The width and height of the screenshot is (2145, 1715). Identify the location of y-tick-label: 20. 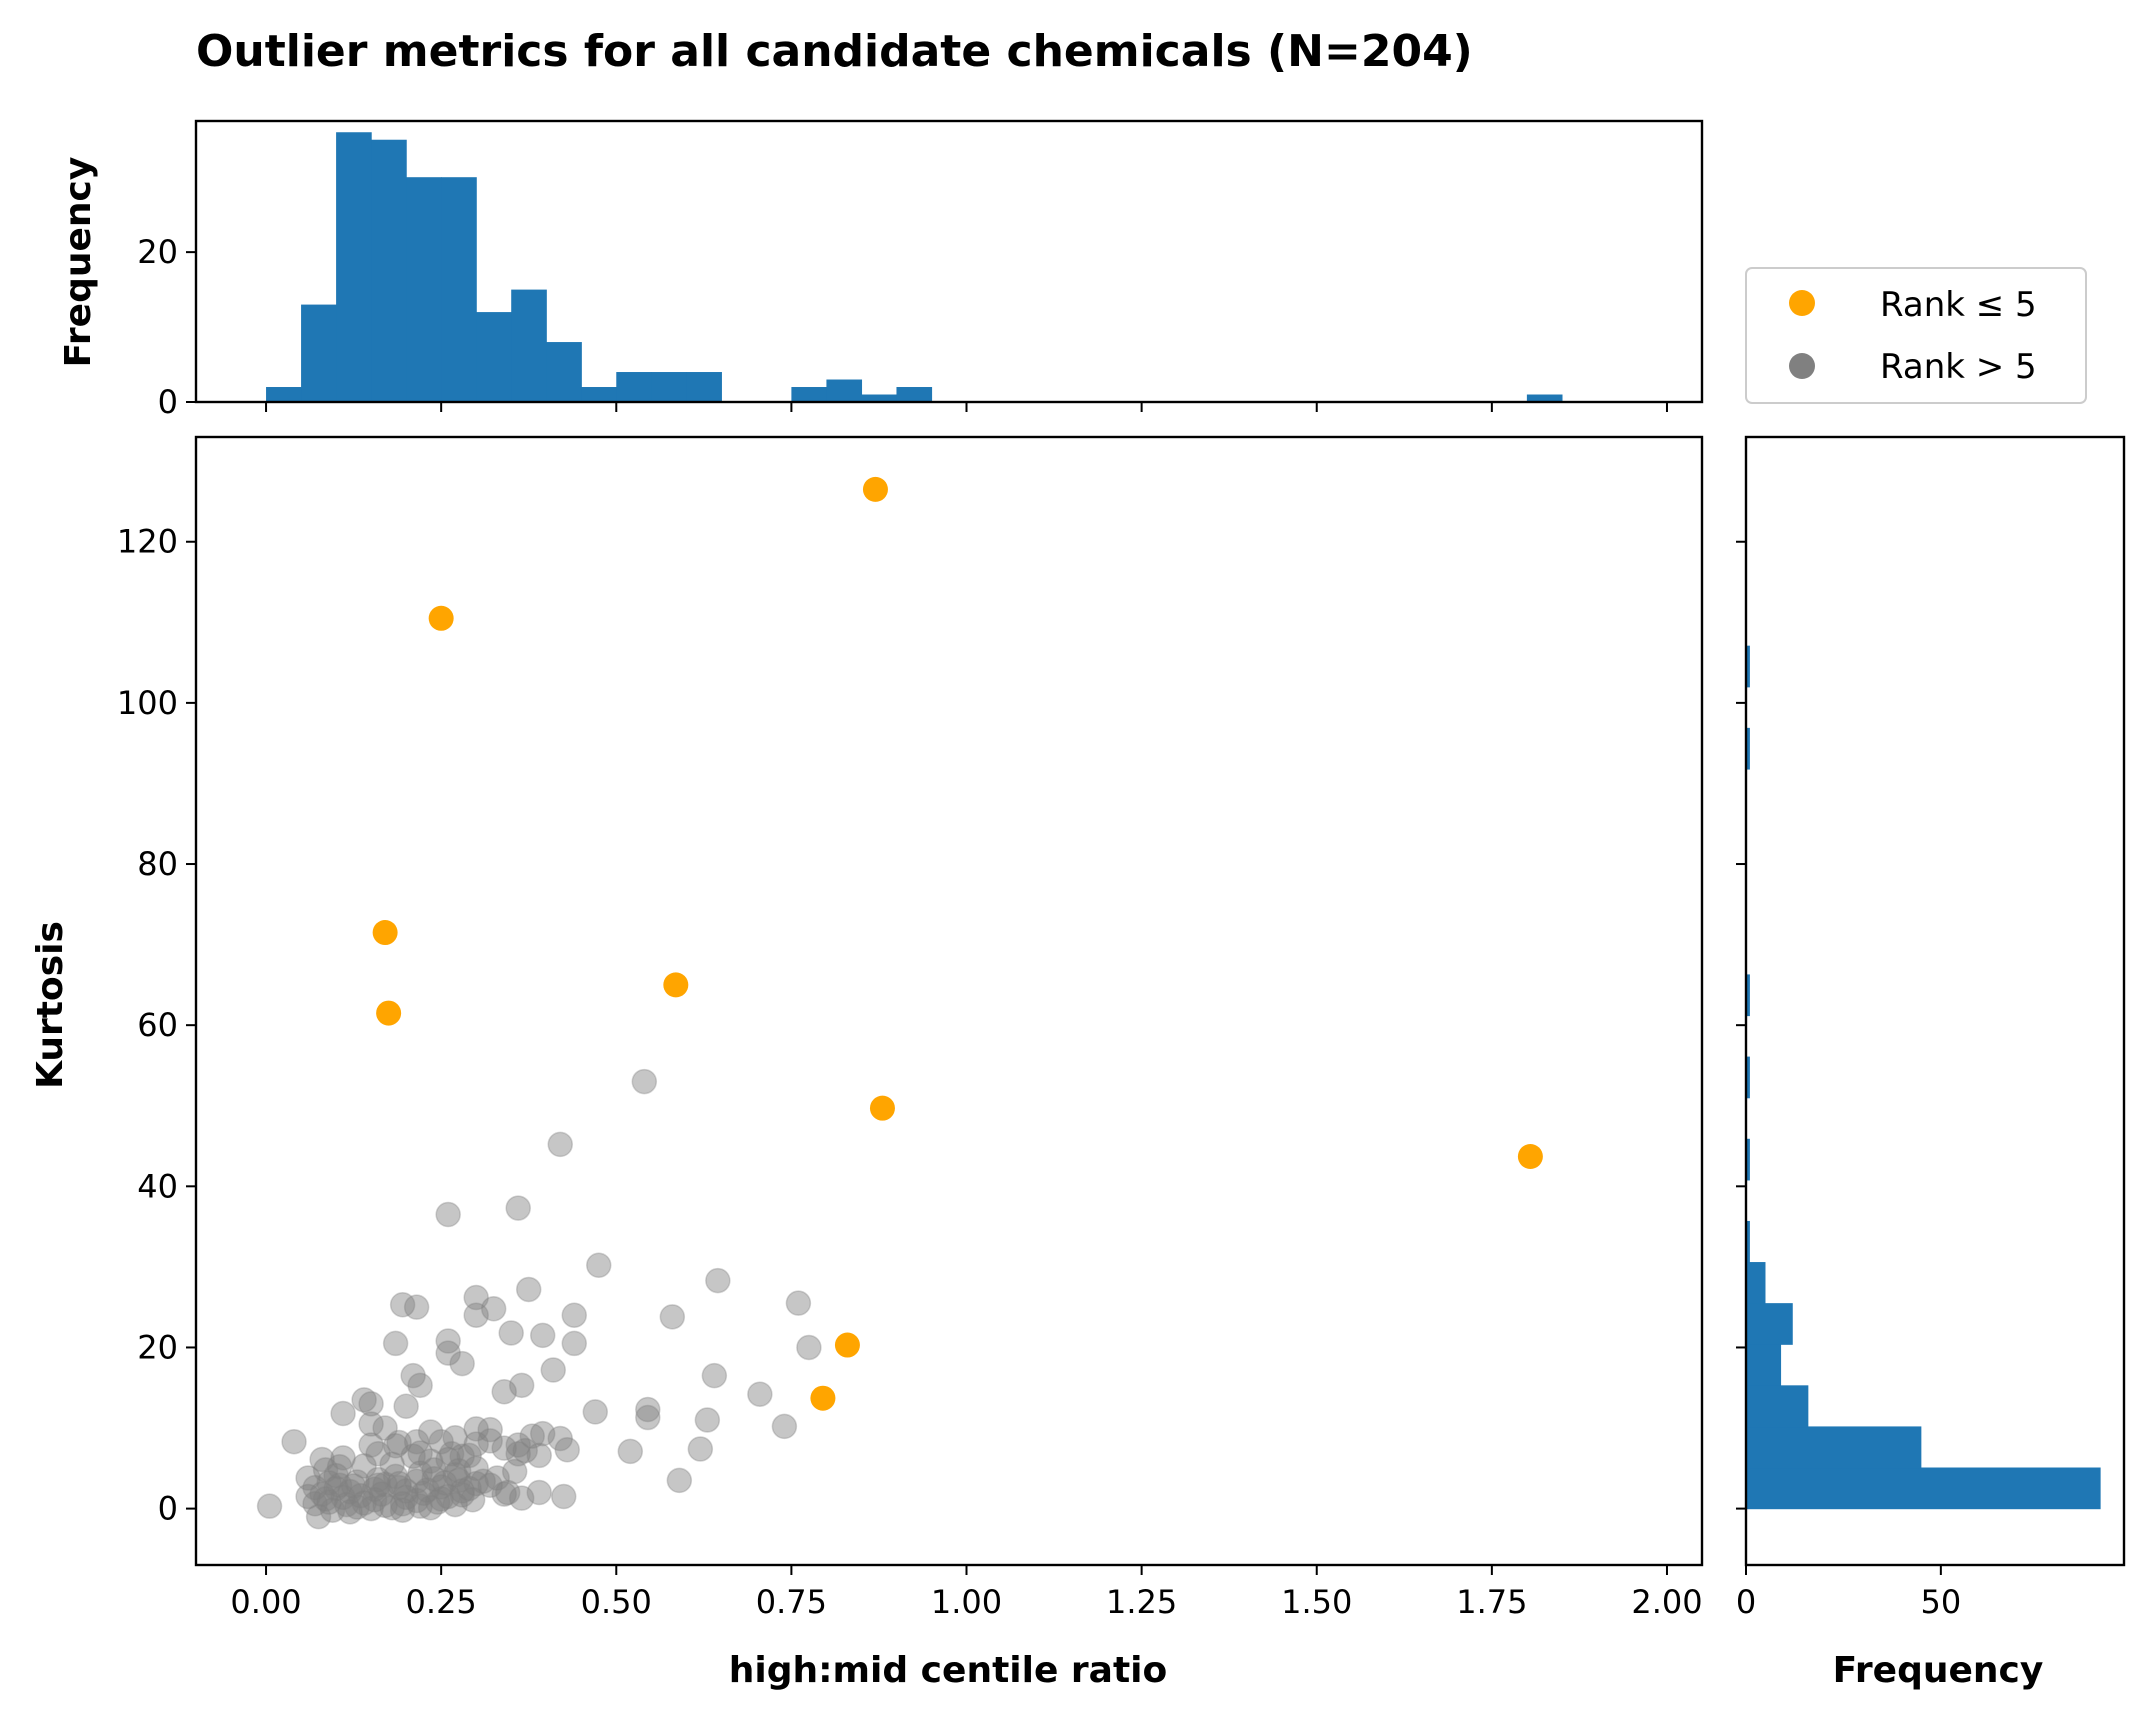
(157, 1347).